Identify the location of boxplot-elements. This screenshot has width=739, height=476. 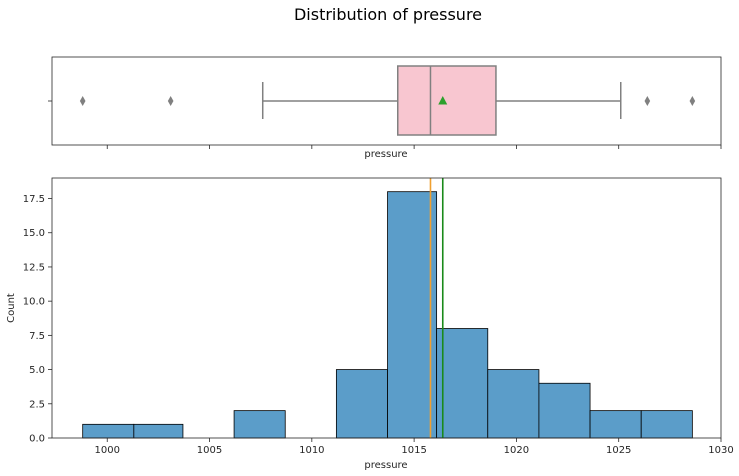
(387, 100).